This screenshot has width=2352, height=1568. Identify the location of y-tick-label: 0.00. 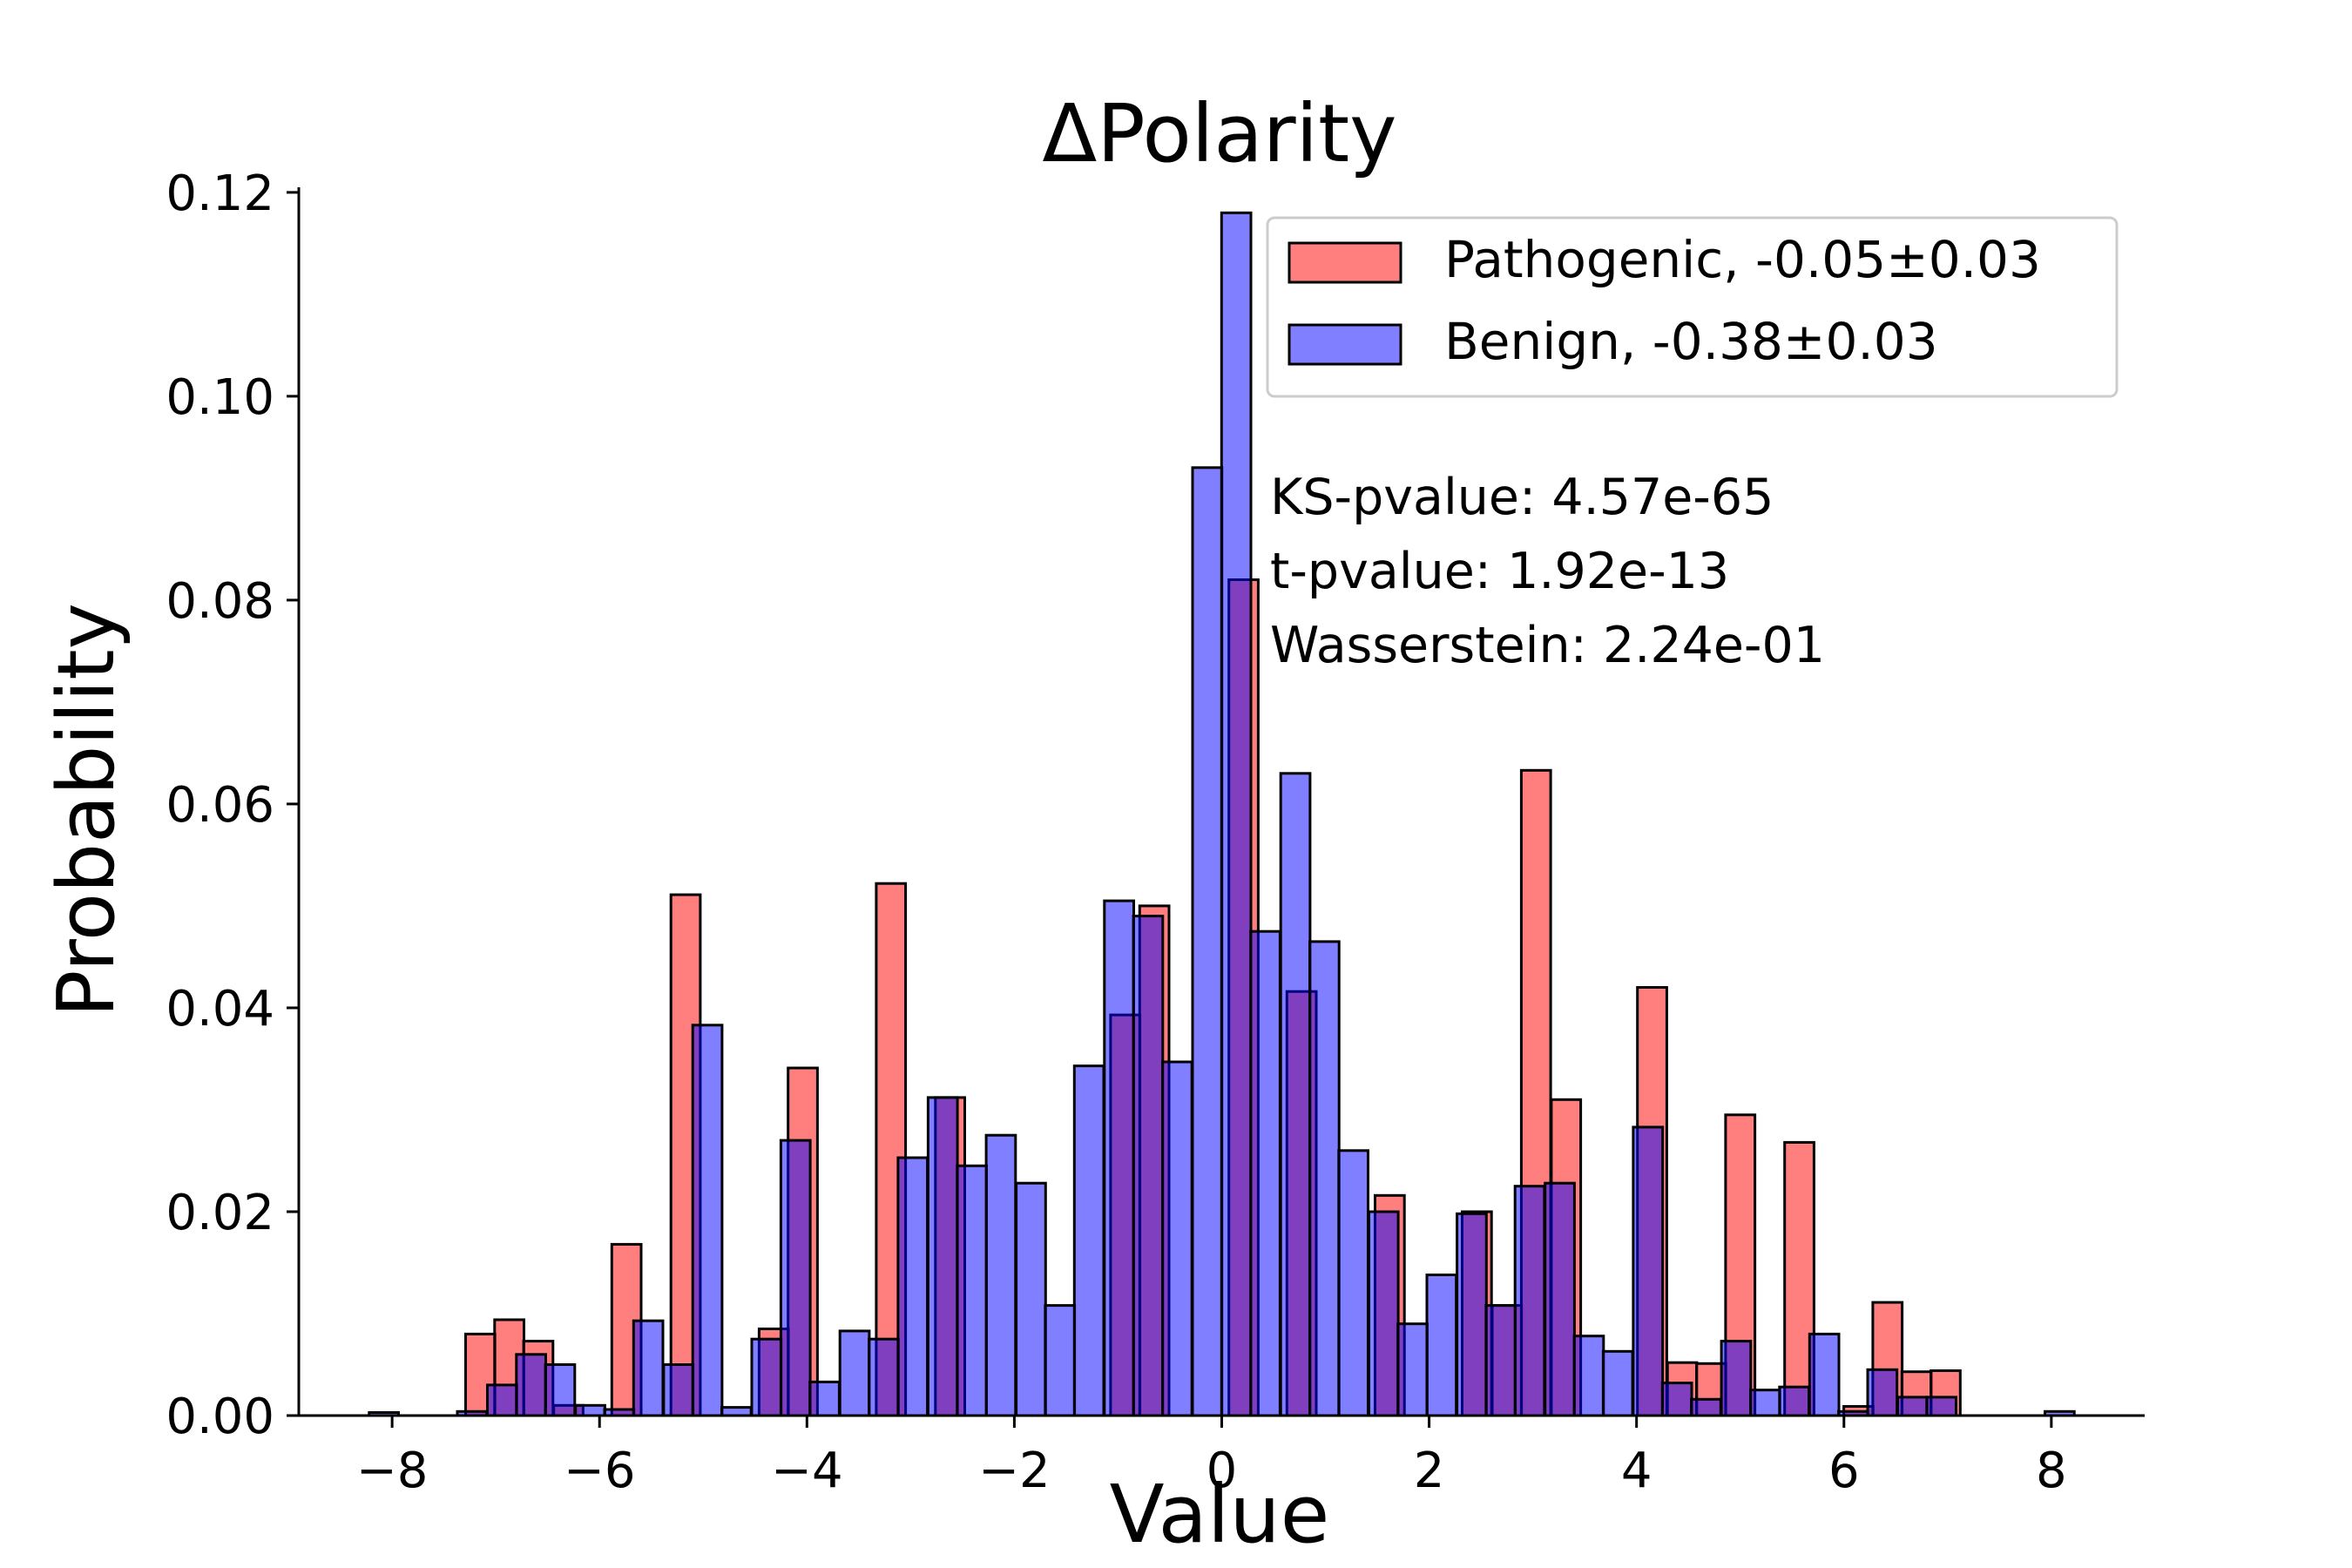
(220, 1417).